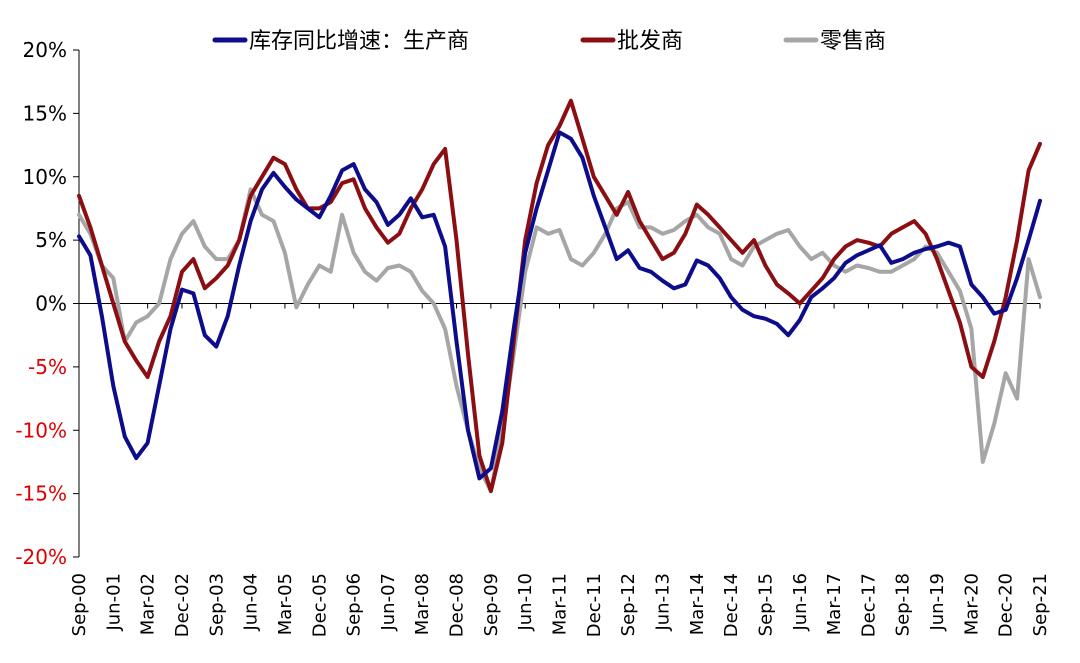  What do you see at coordinates (903, 604) in the screenshot?
I see `x-tick-label: Sep-18` at bounding box center [903, 604].